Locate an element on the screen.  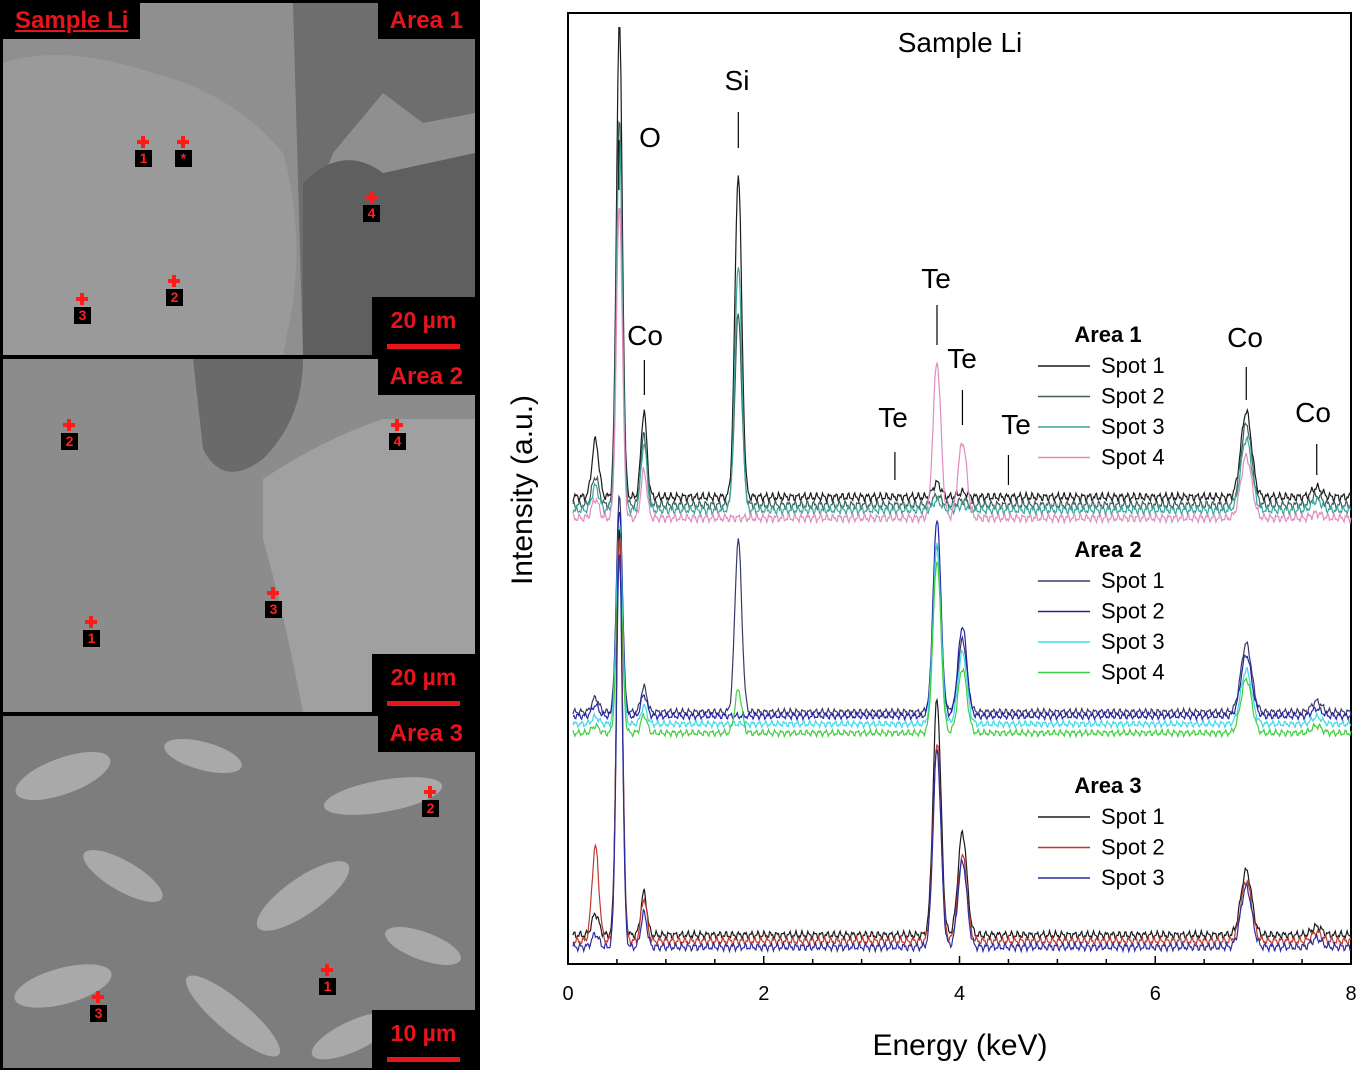
sem-image-area-1: Sample Li Area 1 1 * 4 2 3 20 µm is located at coordinates (239, 179).